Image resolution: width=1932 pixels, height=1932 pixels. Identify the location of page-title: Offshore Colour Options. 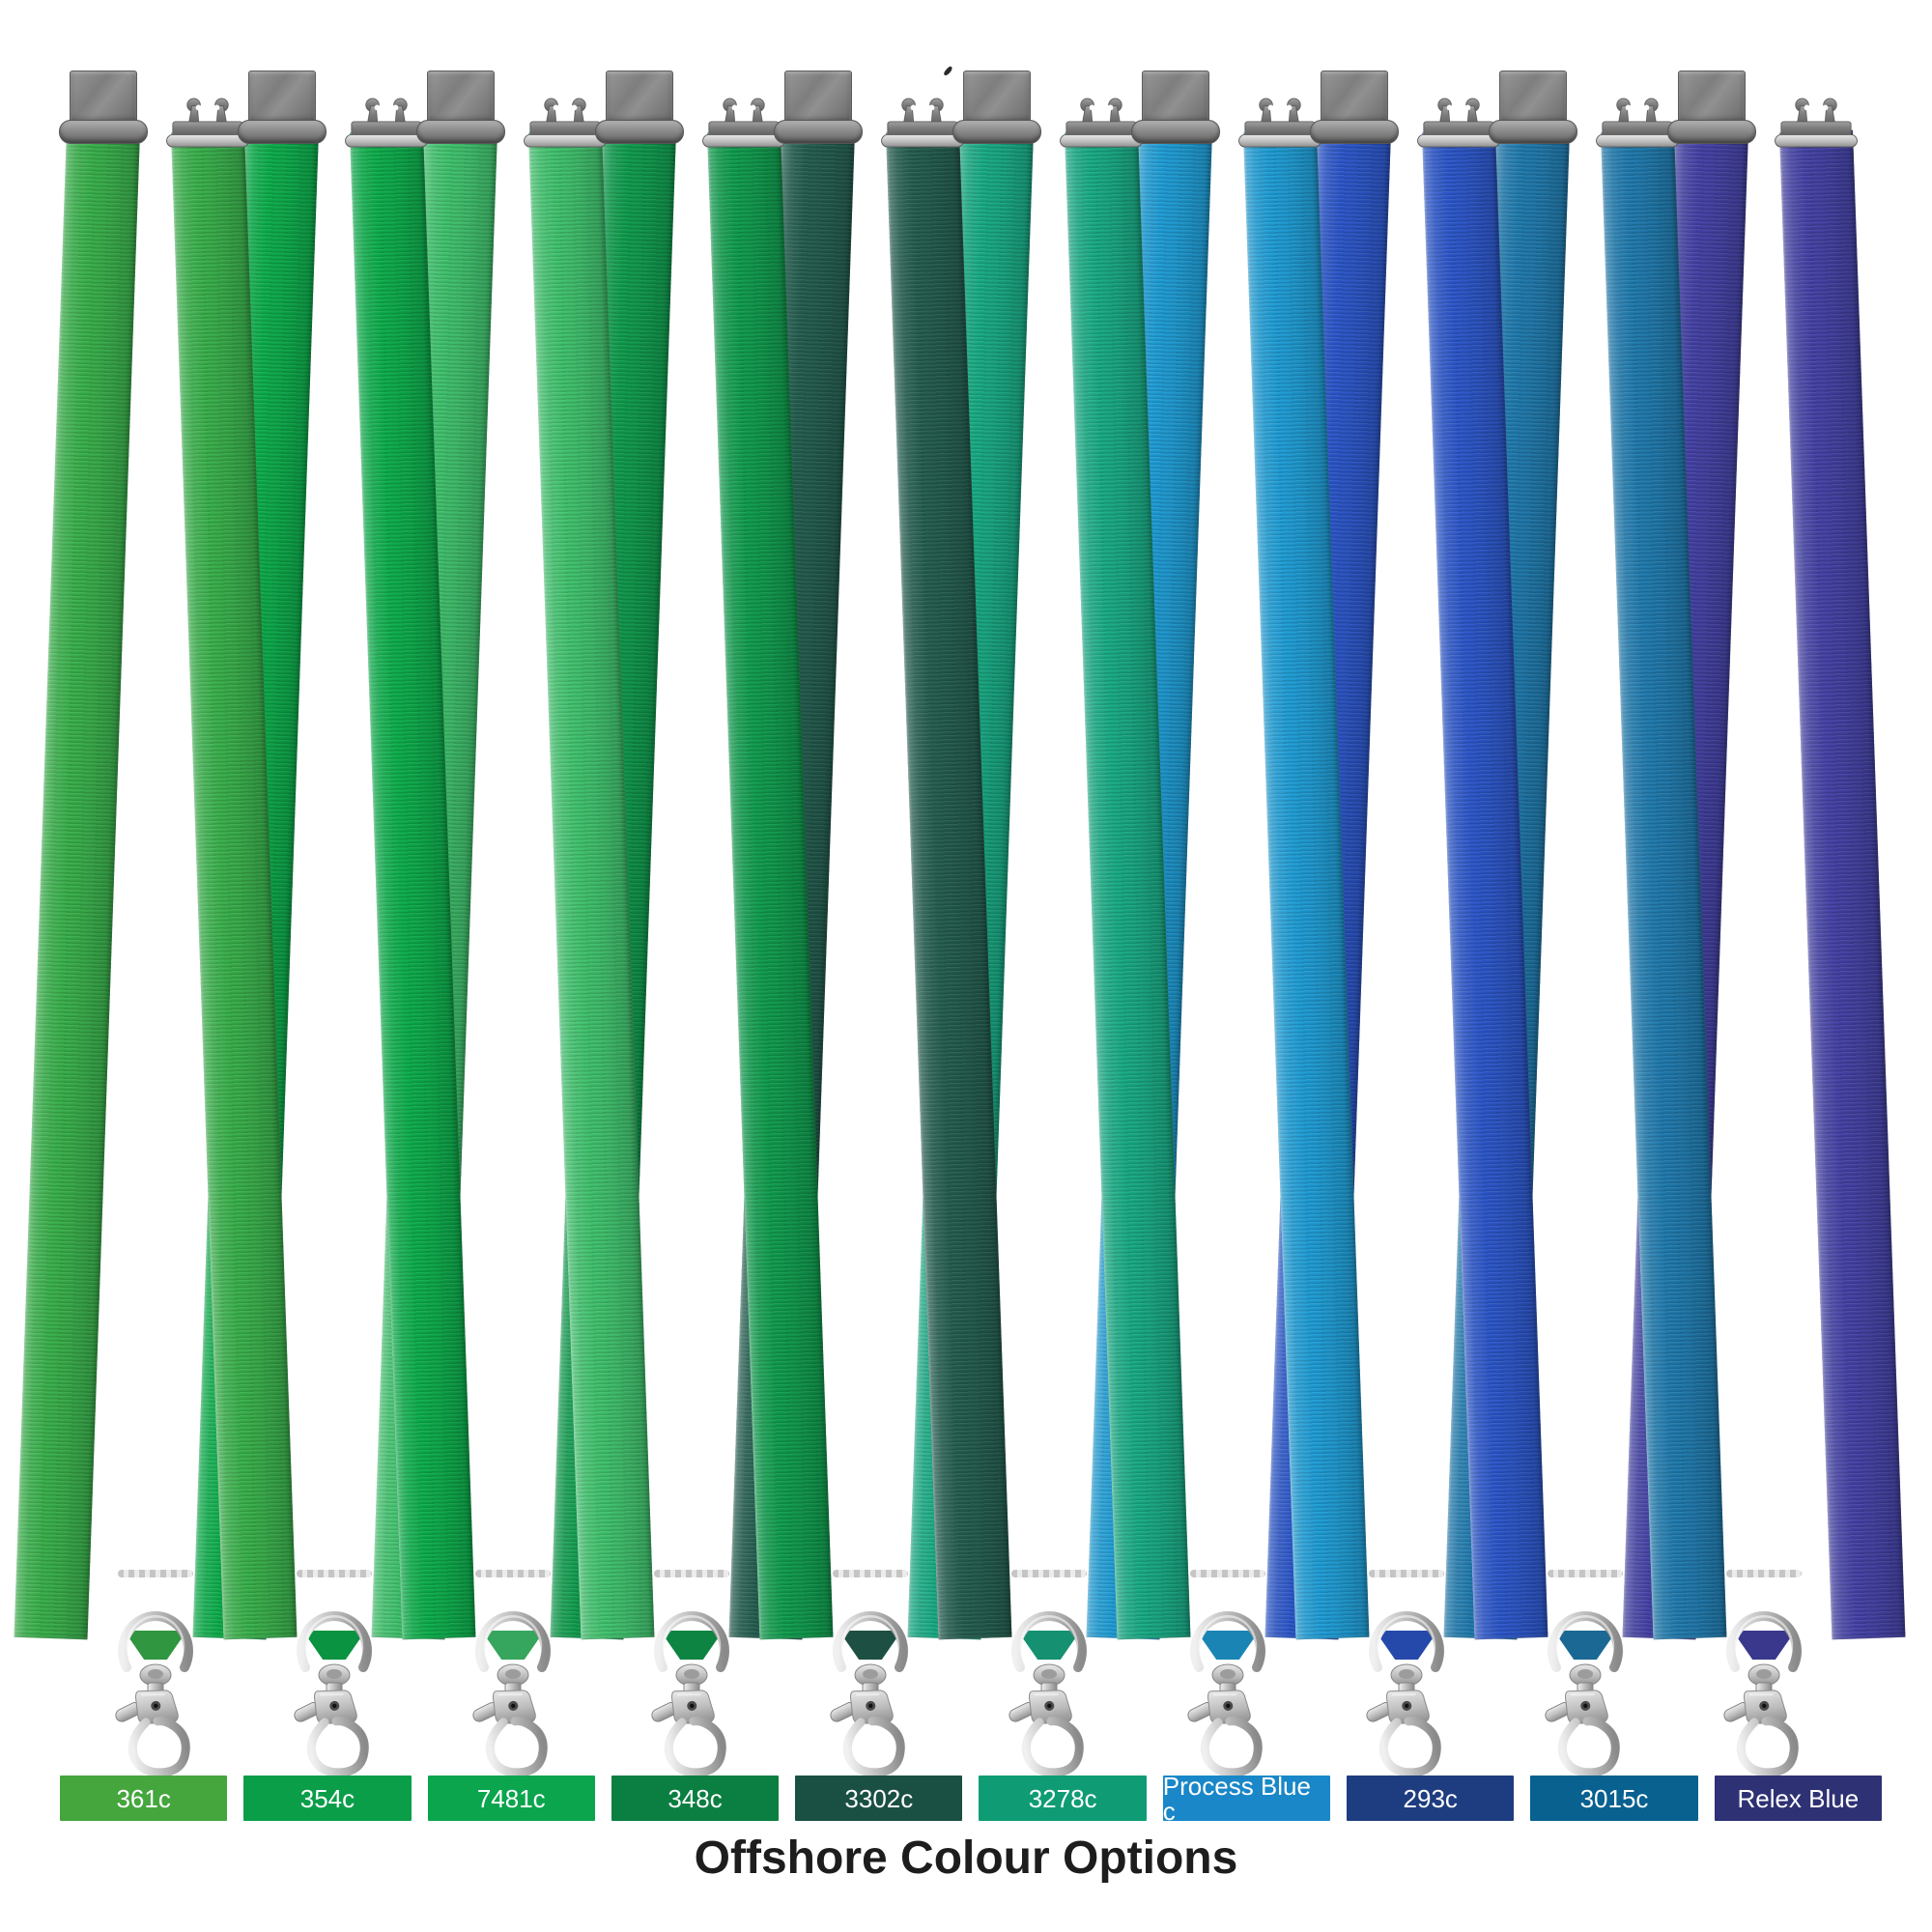
(966, 1858).